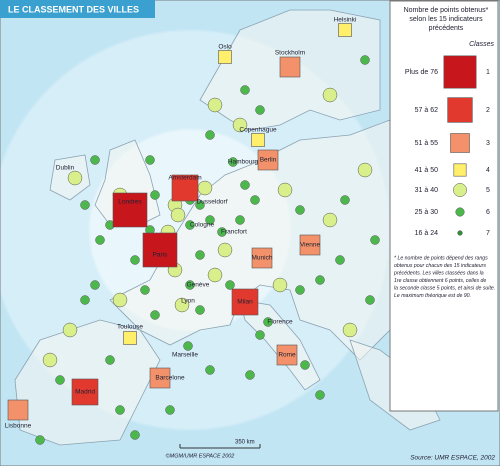 Image resolution: width=500 pixels, height=466 pixels. Describe the element at coordinates (225, 47) in the screenshot. I see `city-label: Oslo` at that location.